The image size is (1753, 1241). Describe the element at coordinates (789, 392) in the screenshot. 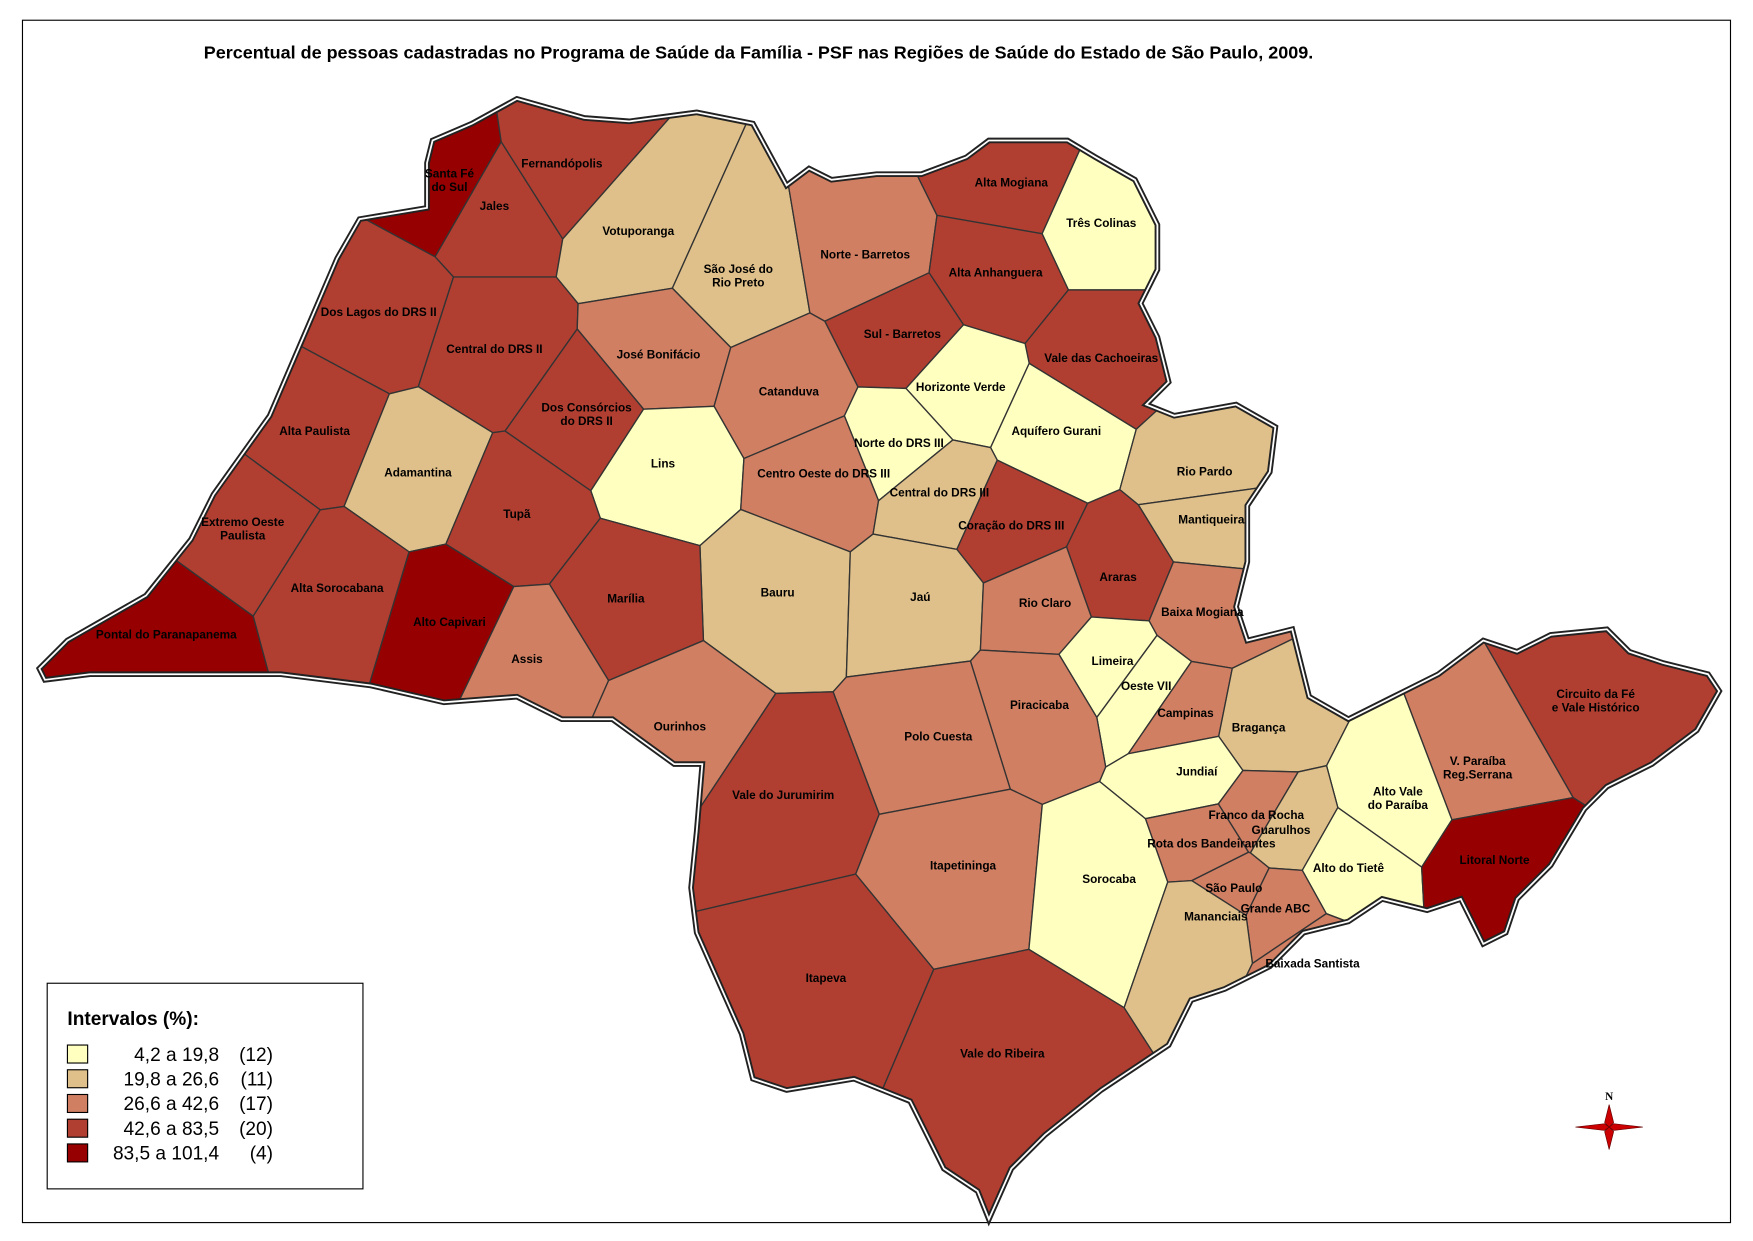

I see `region-label: Catanduva` at that location.